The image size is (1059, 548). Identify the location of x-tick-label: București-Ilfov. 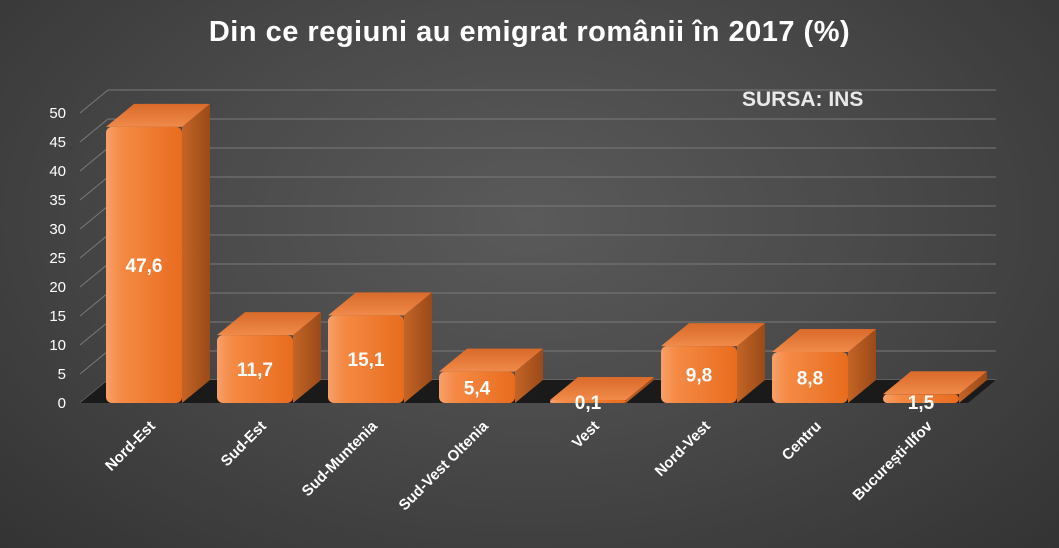
(893, 460).